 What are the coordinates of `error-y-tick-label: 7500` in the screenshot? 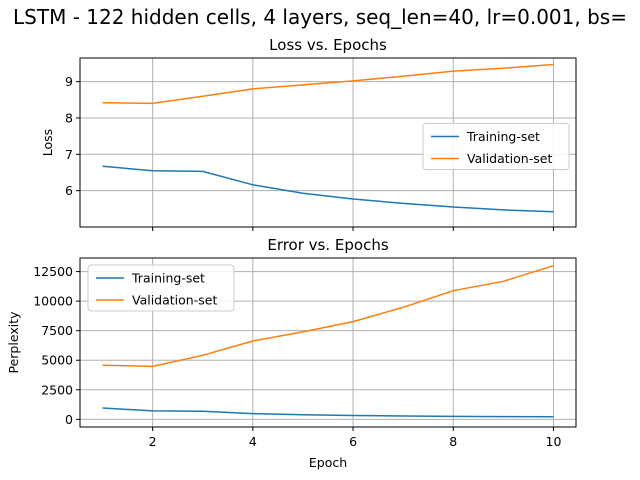 It's located at (57, 330).